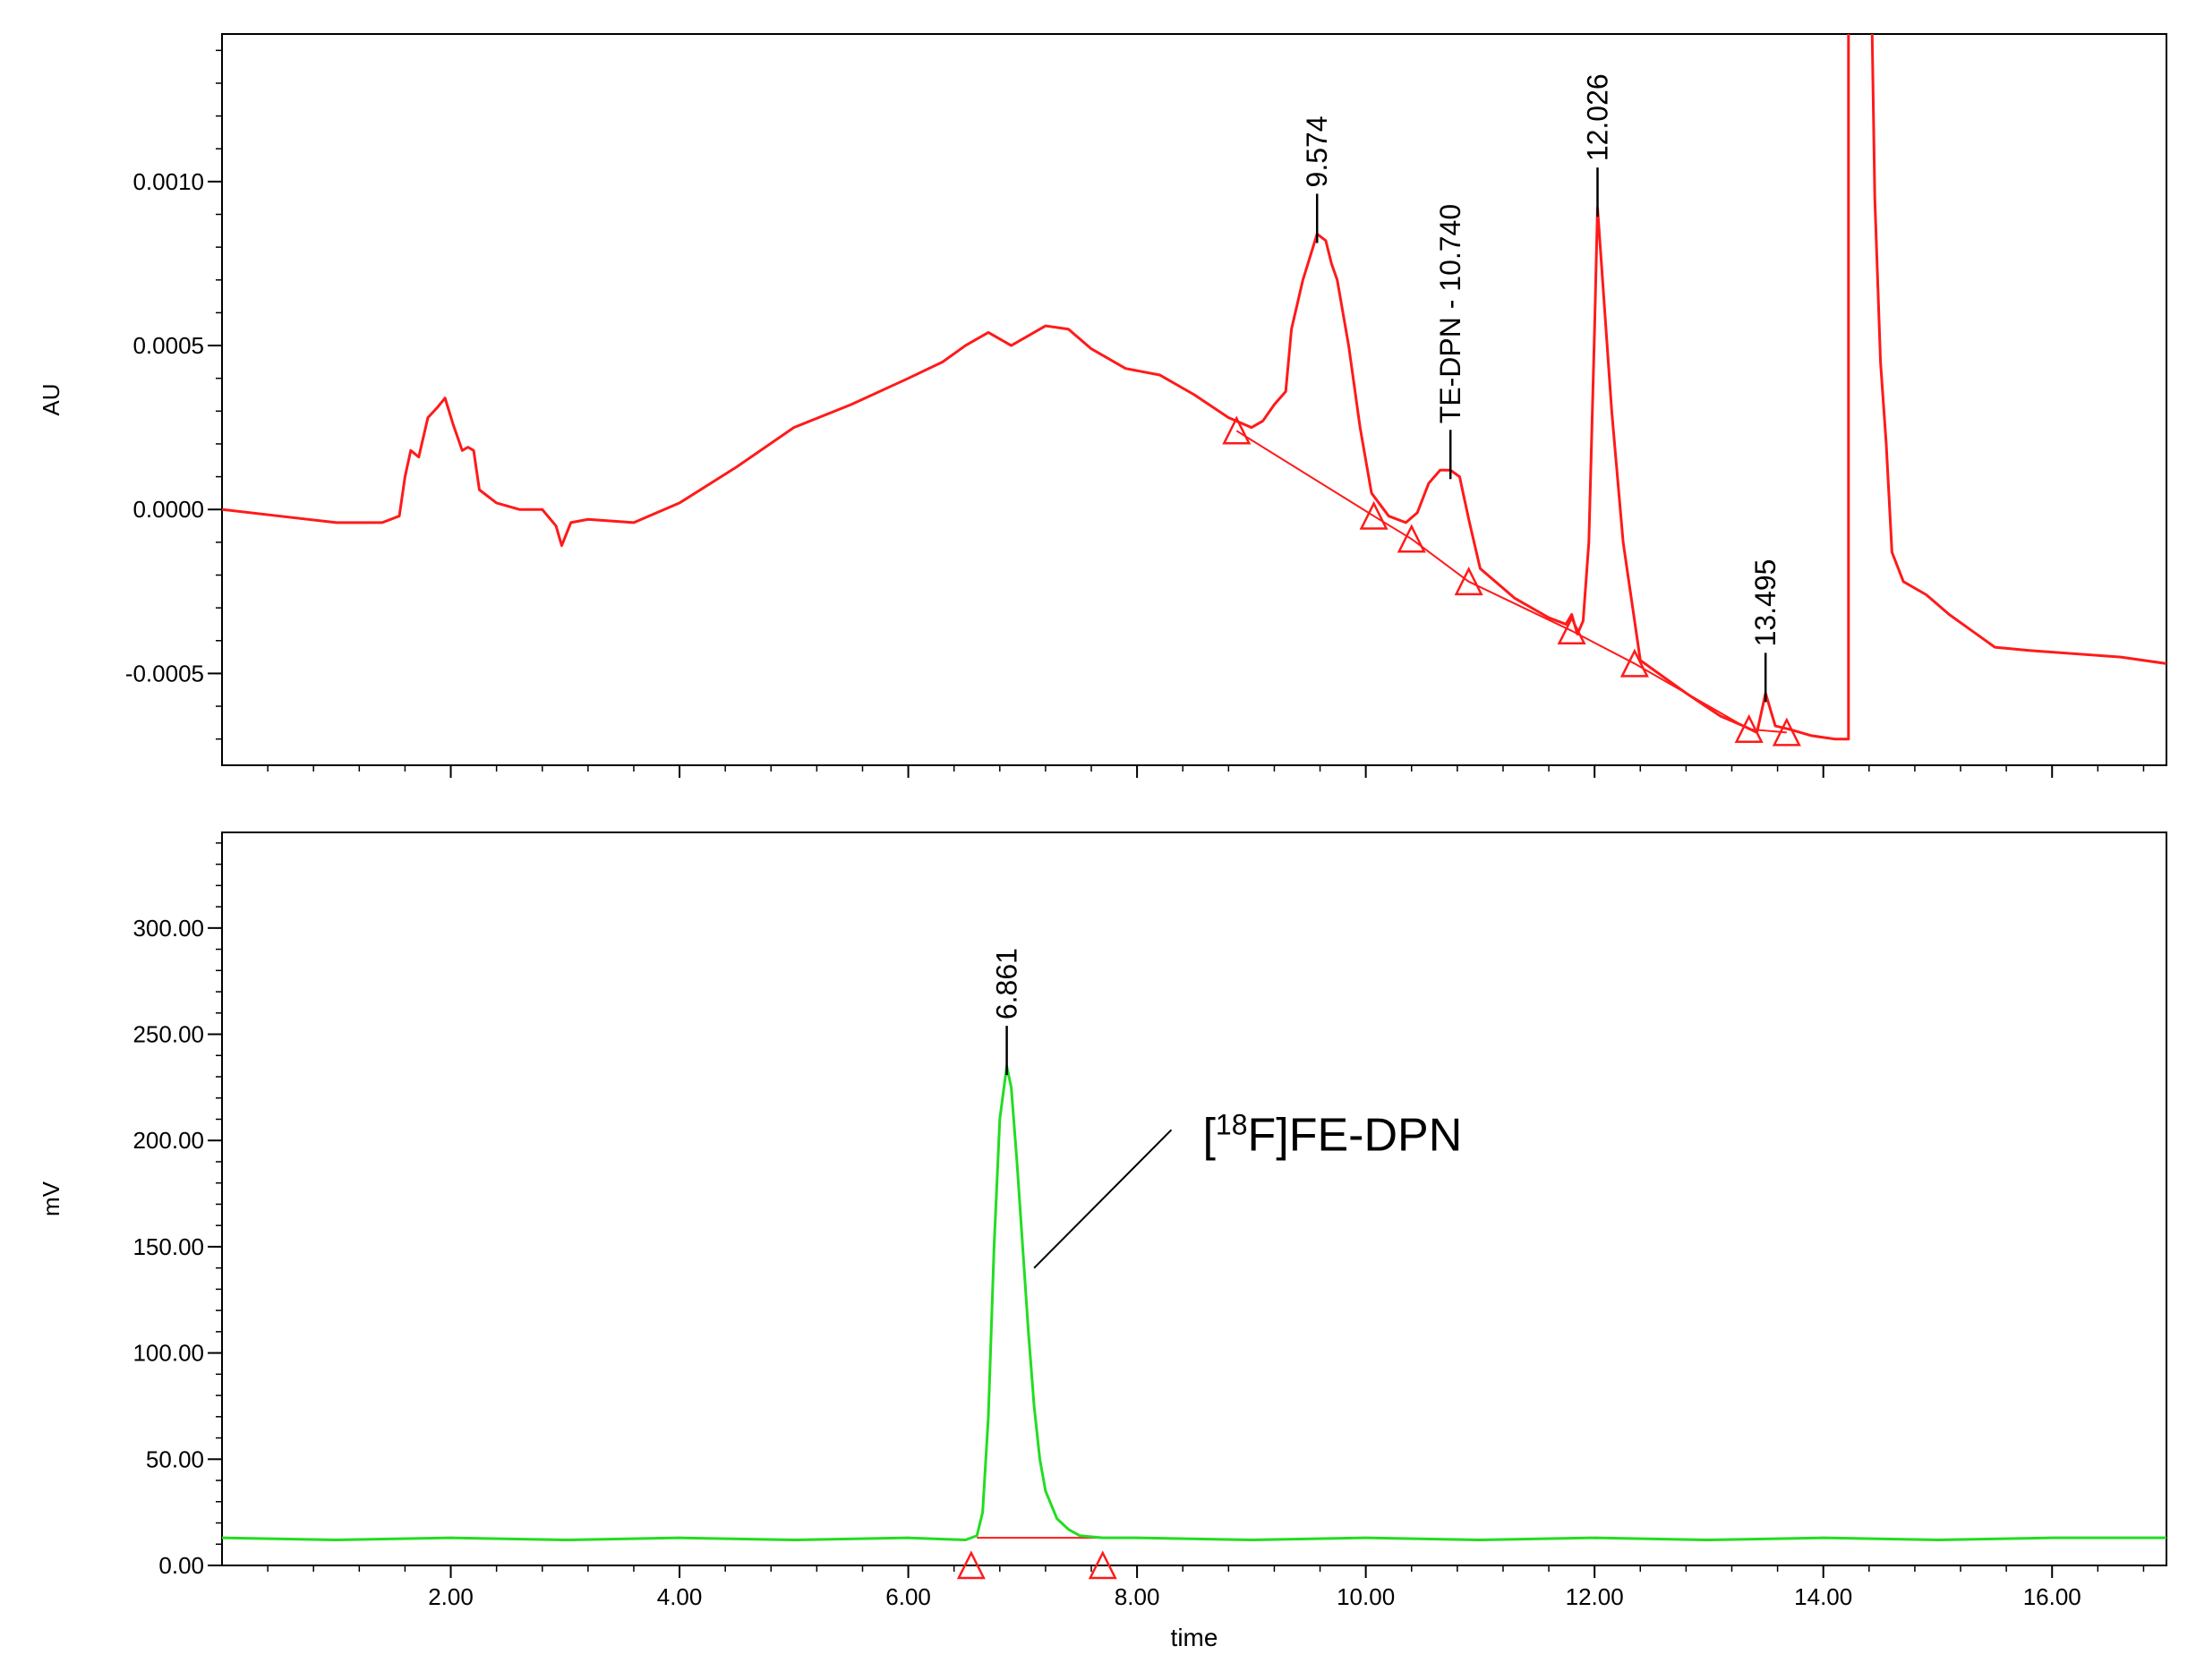  I want to click on y-tick-label: 0.00, so click(181, 1565).